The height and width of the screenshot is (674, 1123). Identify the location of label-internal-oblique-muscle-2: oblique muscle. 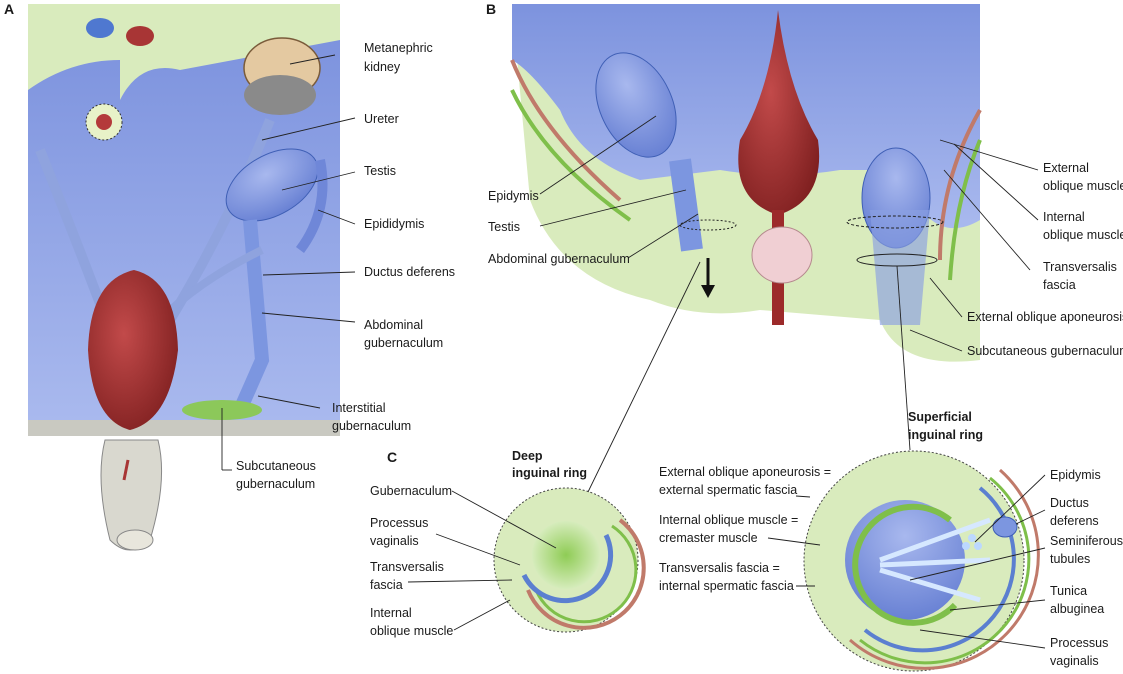
(1083, 235).